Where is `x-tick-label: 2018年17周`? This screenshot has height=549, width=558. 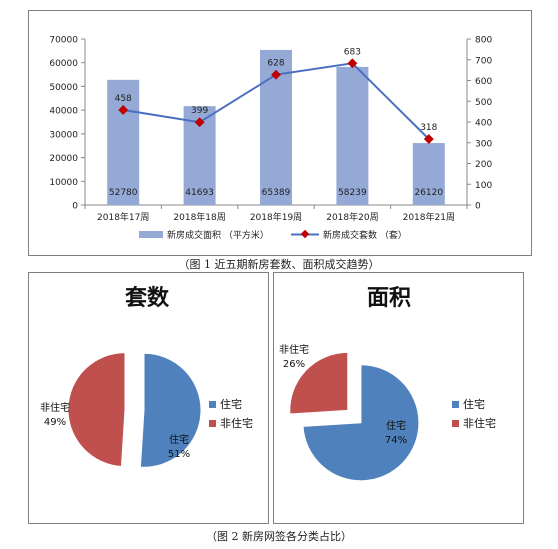 x-tick-label: 2018年17周 is located at coordinates (123, 217).